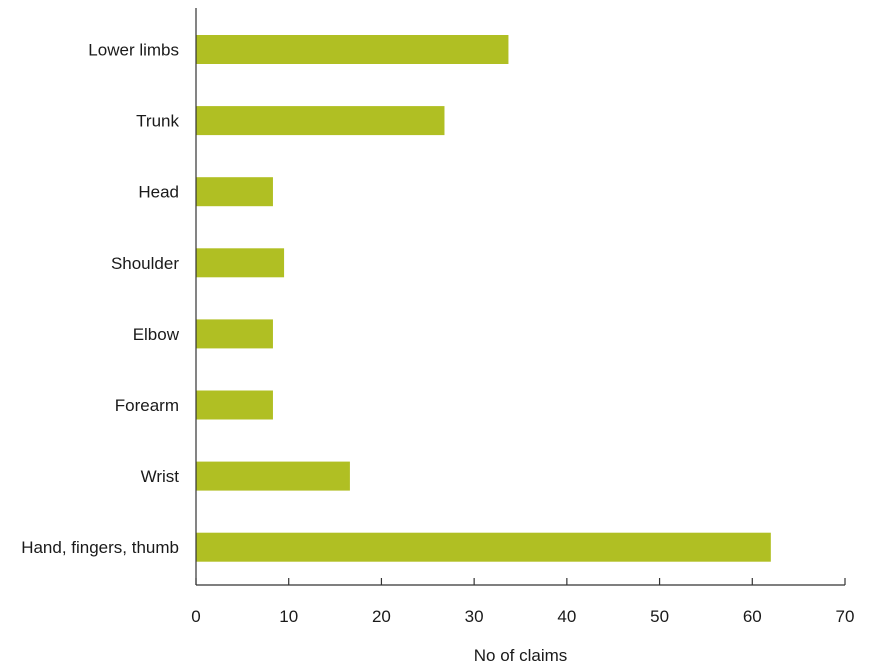  Describe the element at coordinates (659, 616) in the screenshot. I see `x-tick-label: 50` at that location.